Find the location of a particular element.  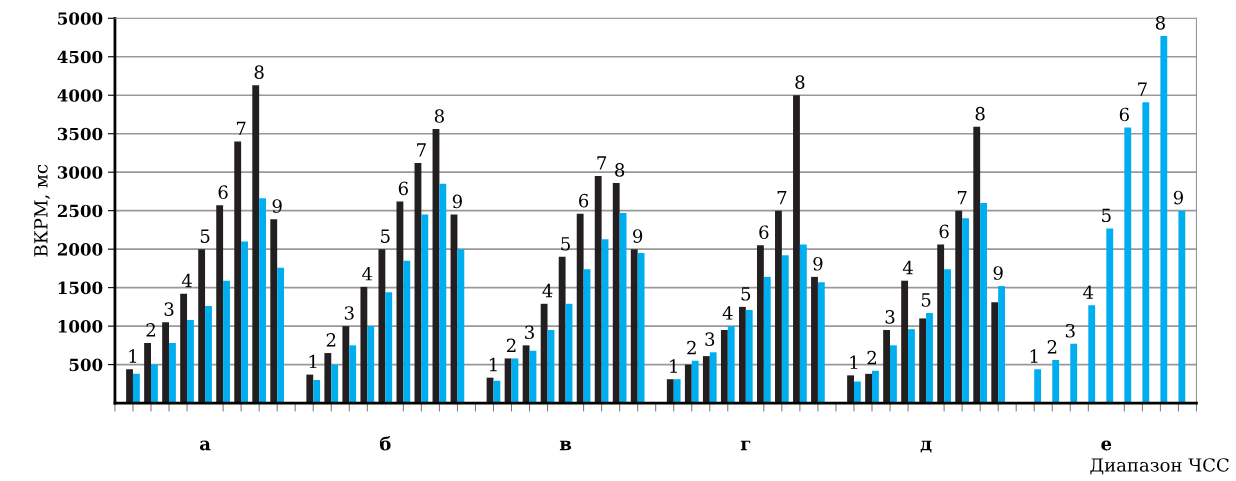

y-tick-label: 4500 is located at coordinates (80, 57).